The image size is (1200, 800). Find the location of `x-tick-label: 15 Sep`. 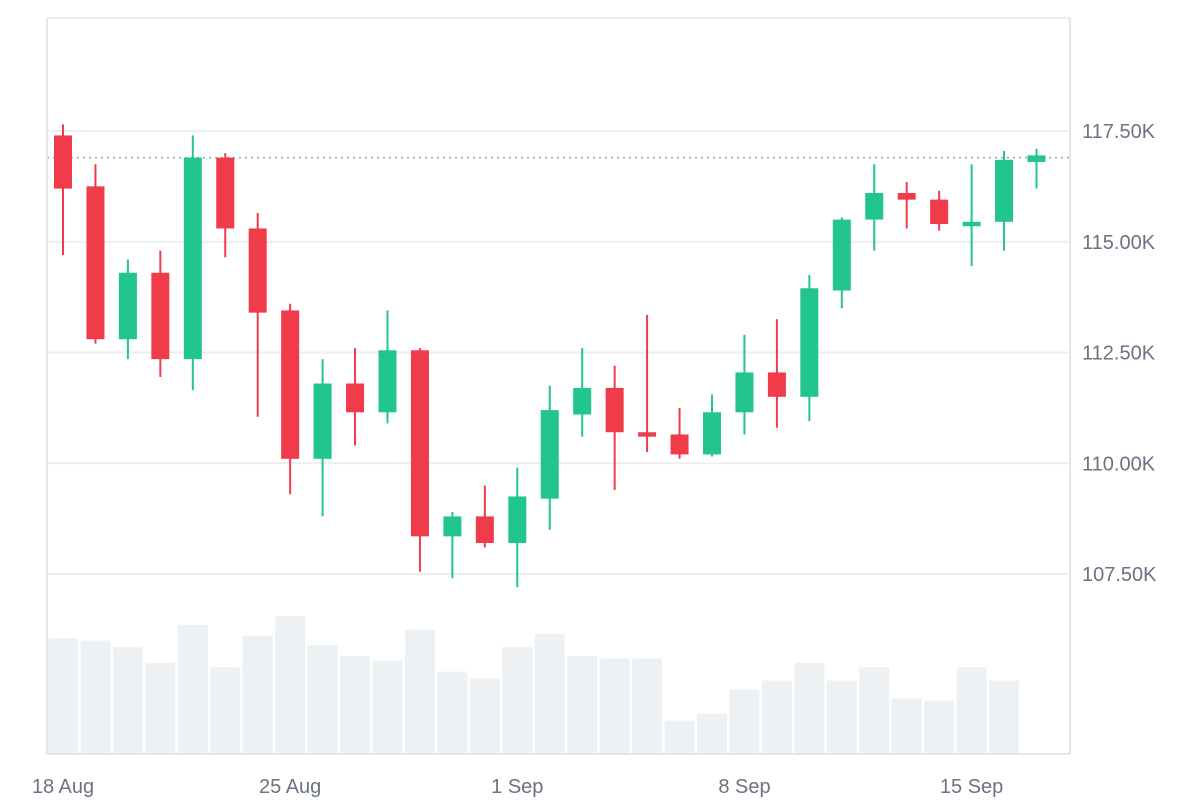

x-tick-label: 15 Sep is located at coordinates (971, 787).